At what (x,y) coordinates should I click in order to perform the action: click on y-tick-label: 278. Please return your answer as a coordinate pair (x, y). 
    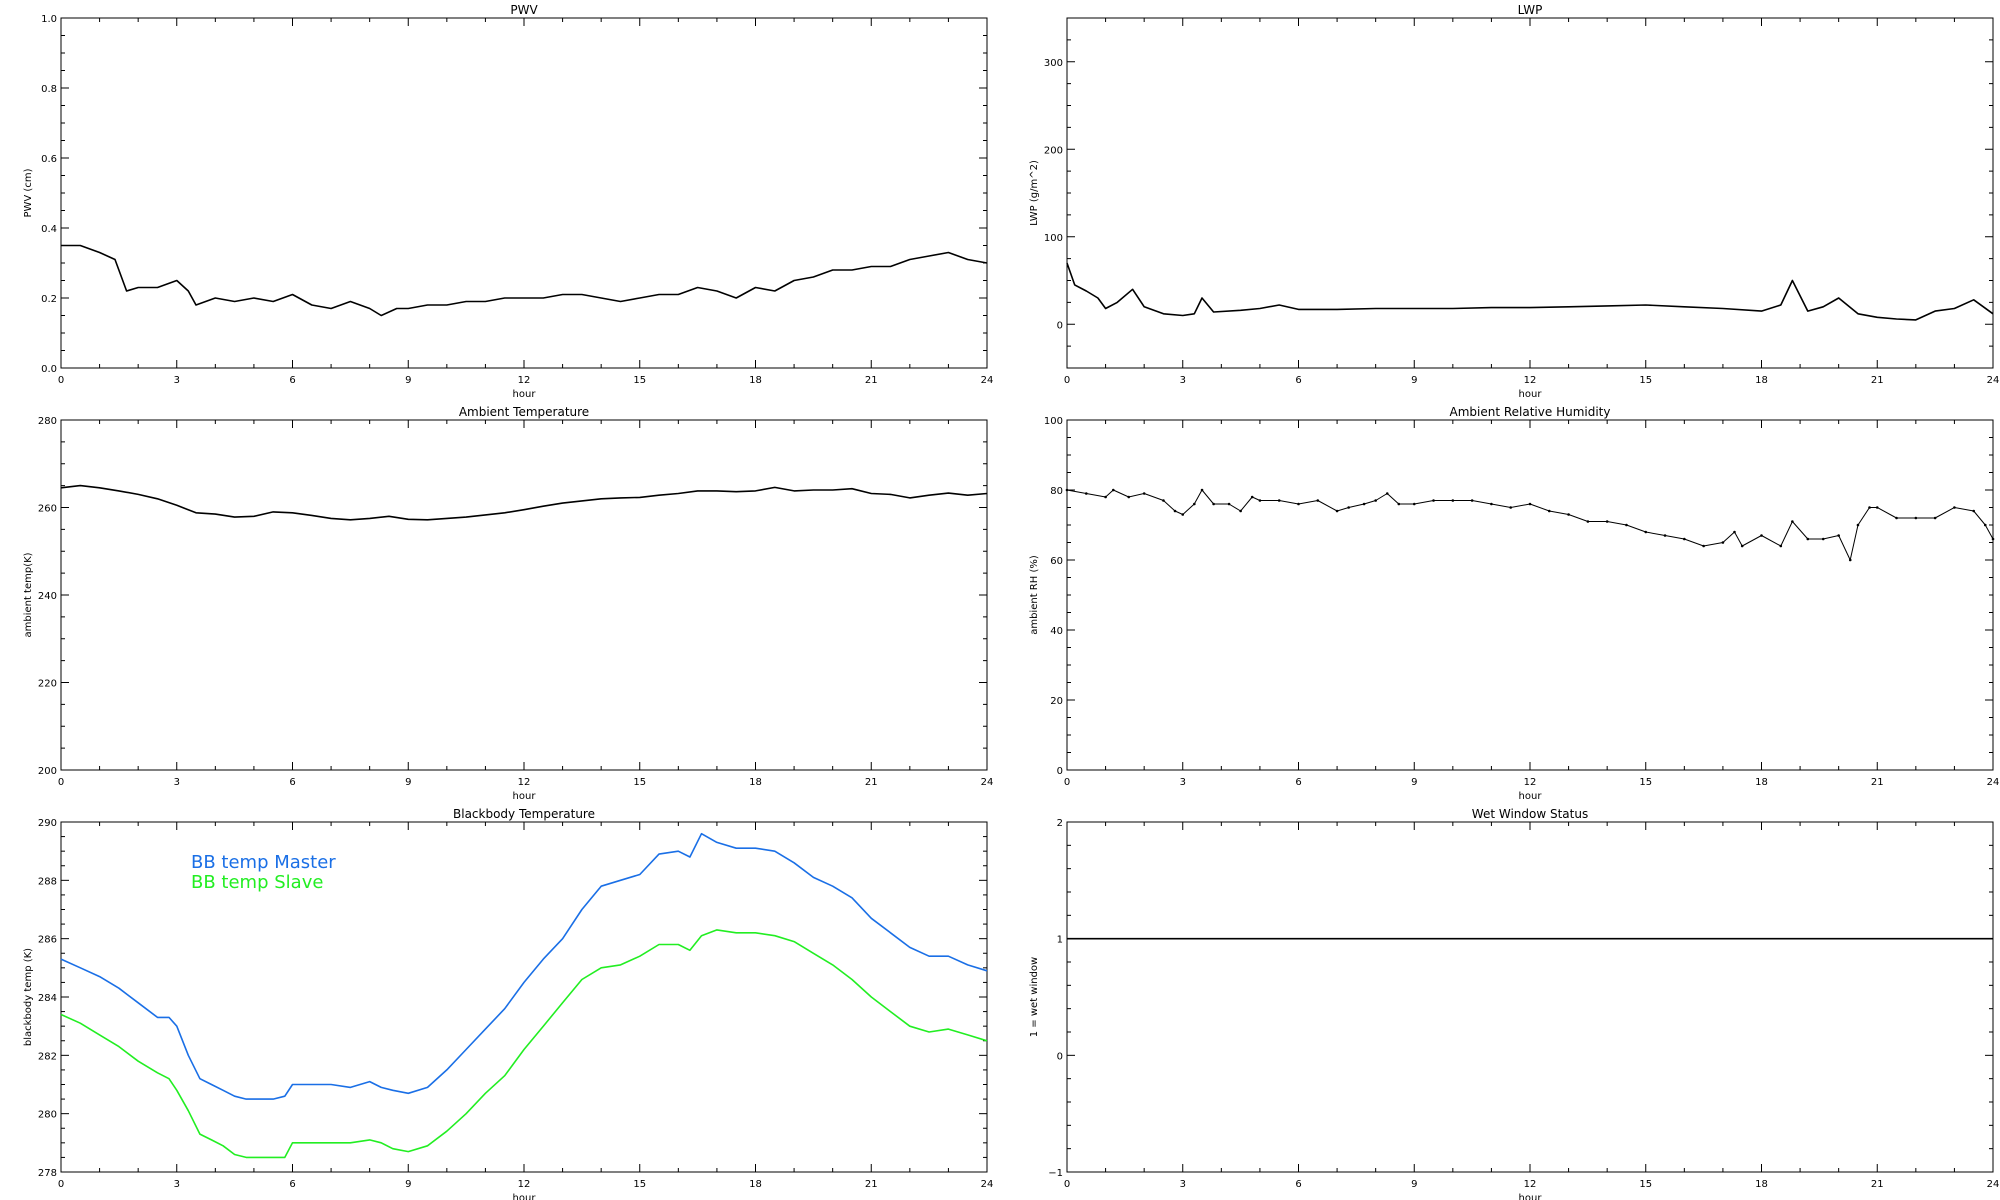
    Looking at the image, I should click on (47, 1173).